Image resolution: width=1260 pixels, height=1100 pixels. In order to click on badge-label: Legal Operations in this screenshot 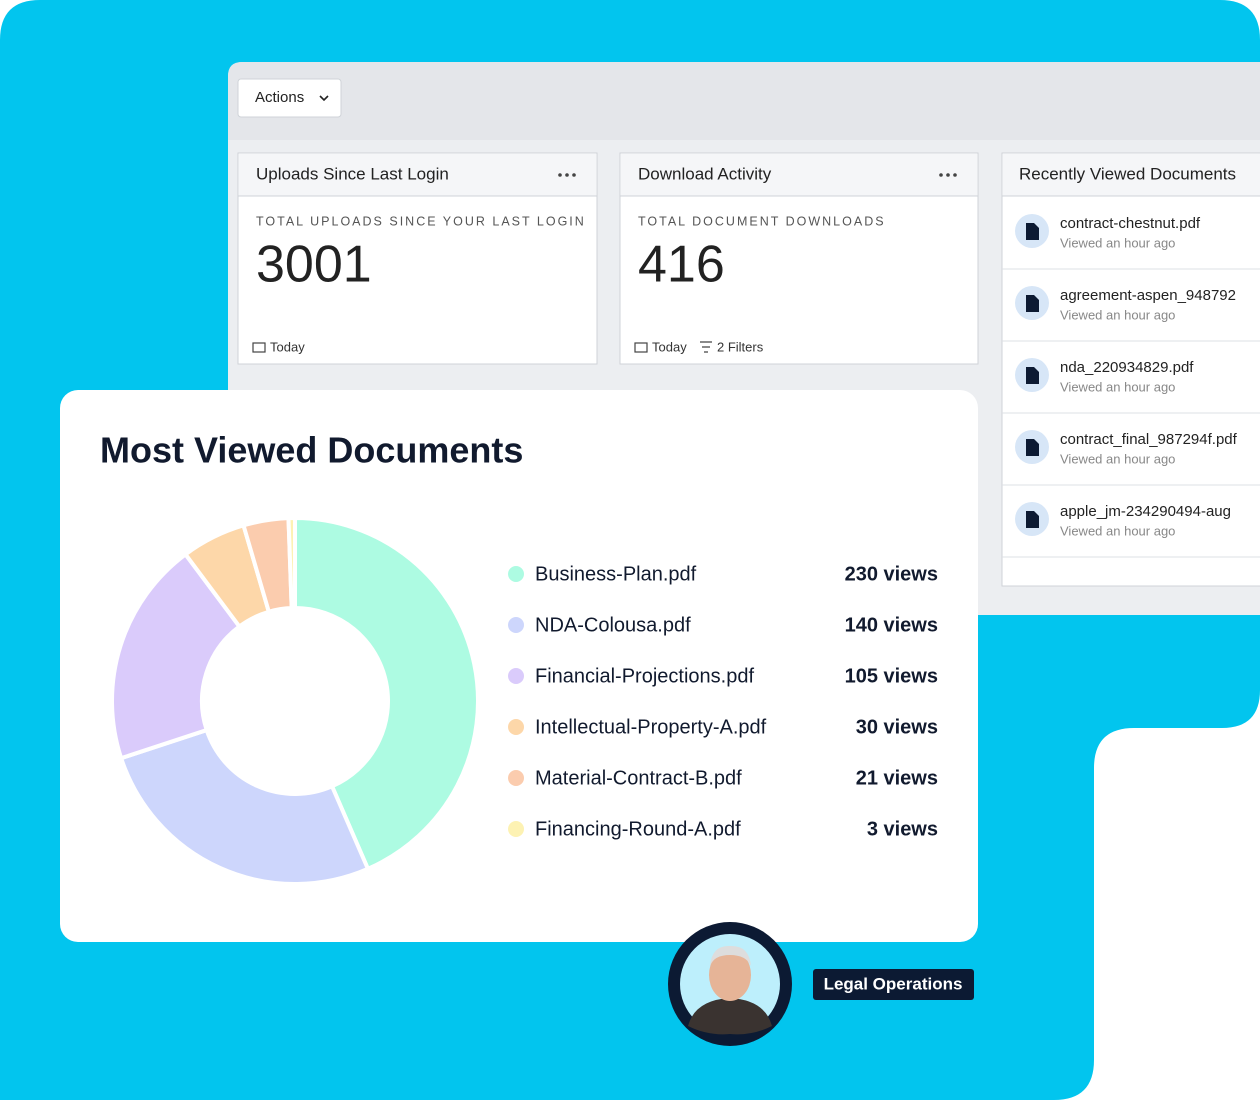, I will do `click(893, 983)`.